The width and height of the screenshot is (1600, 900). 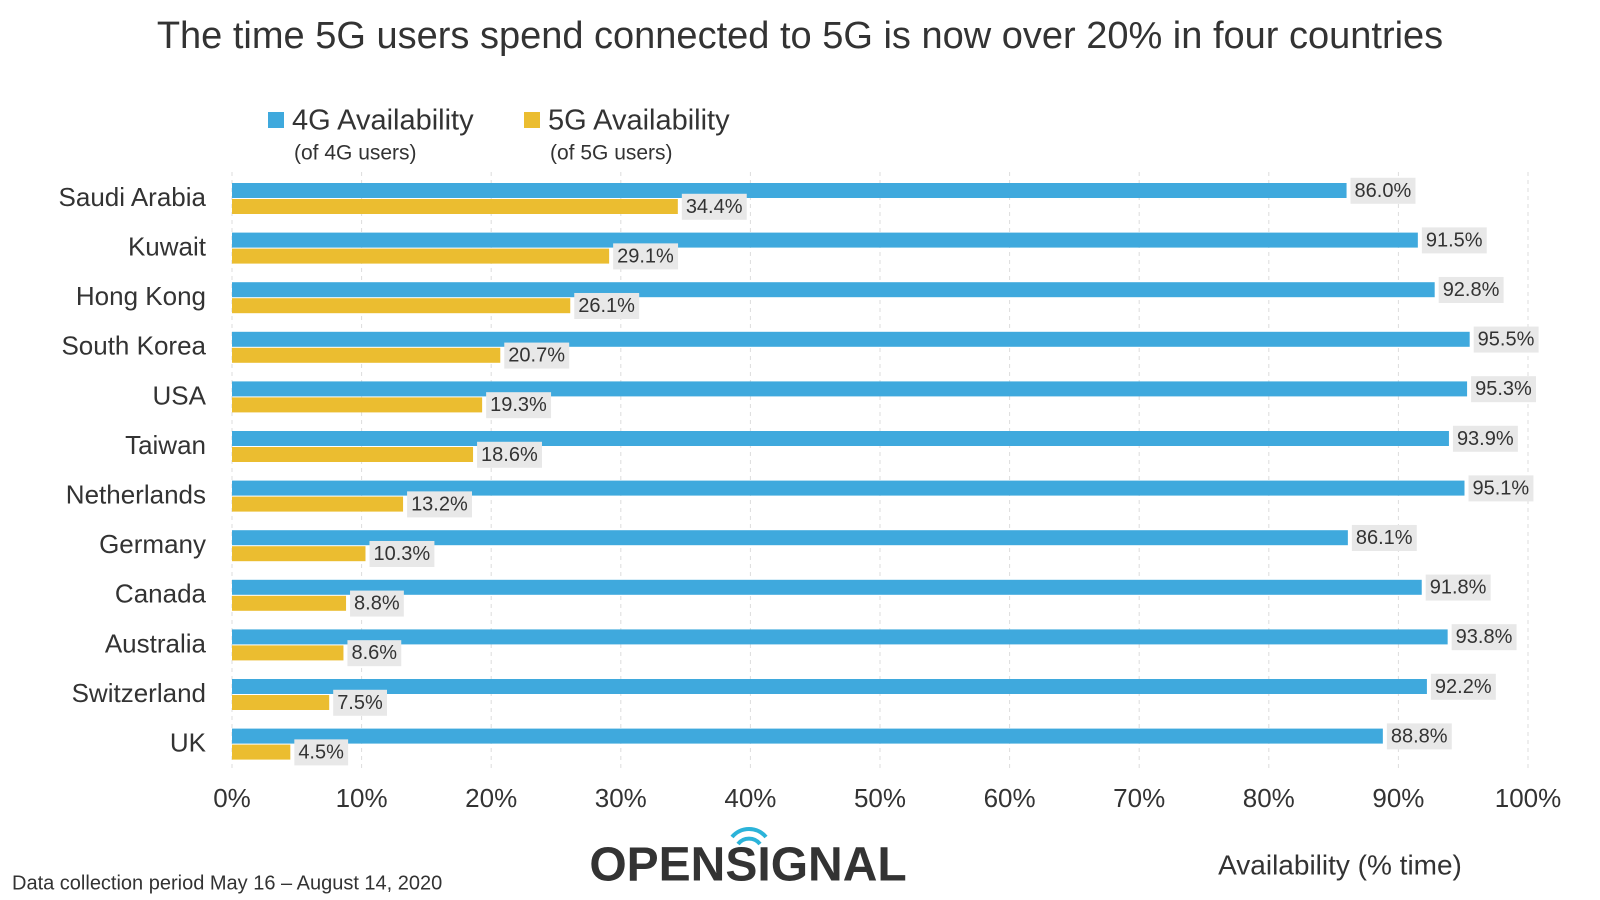 I want to click on value-label-group: 93.8%, so click(x=1484, y=637).